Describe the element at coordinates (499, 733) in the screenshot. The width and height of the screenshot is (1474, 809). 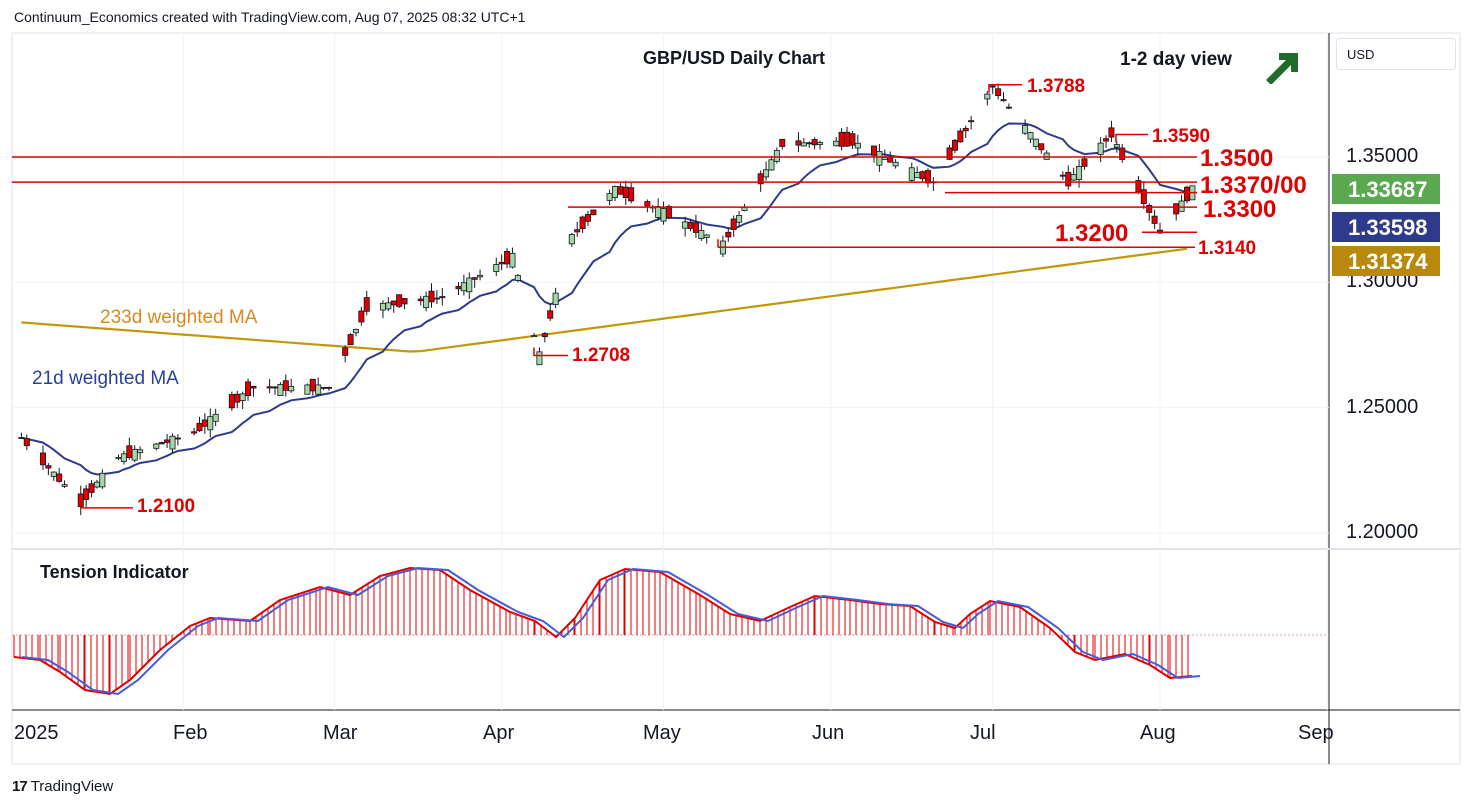
I see `x-tick-apr: Apr` at that location.